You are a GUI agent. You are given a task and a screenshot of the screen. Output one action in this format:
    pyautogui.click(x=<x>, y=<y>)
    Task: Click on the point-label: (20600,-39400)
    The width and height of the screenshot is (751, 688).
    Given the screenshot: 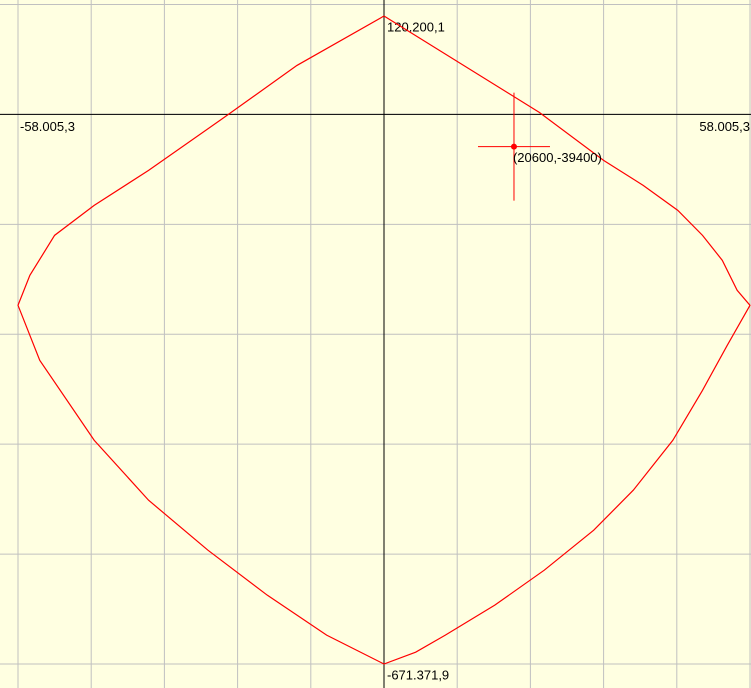 What is the action you would take?
    pyautogui.click(x=557, y=157)
    